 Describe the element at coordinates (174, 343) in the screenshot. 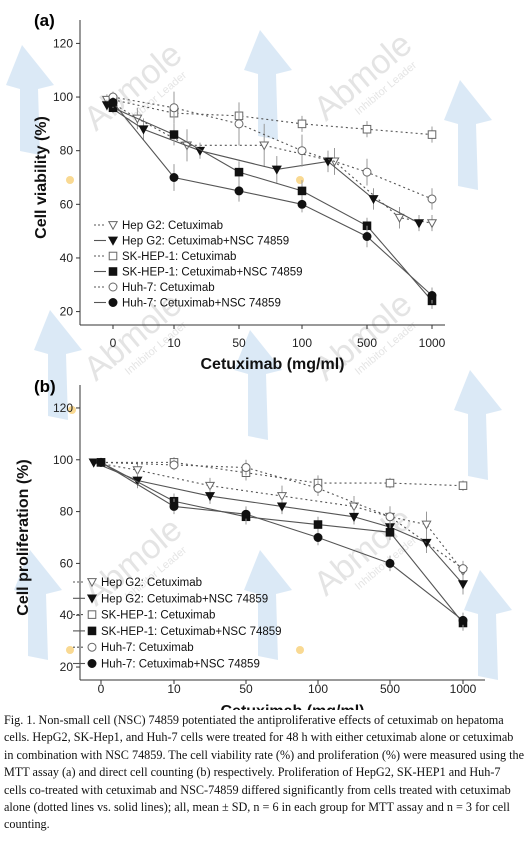

I see `x-tick-label: 10` at that location.